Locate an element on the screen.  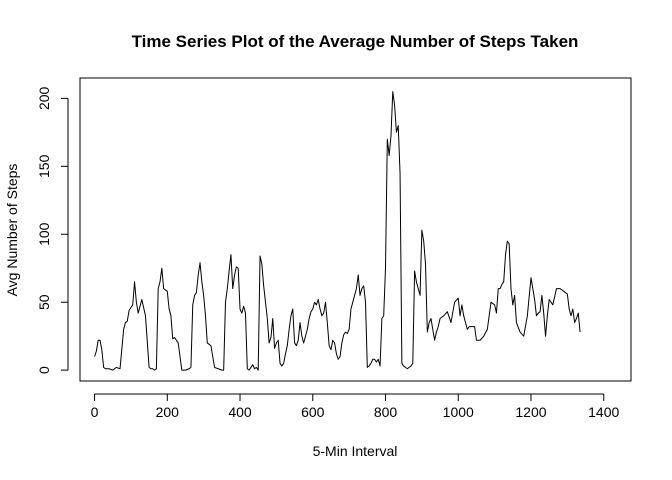
x-tick-label: 400 is located at coordinates (240, 412).